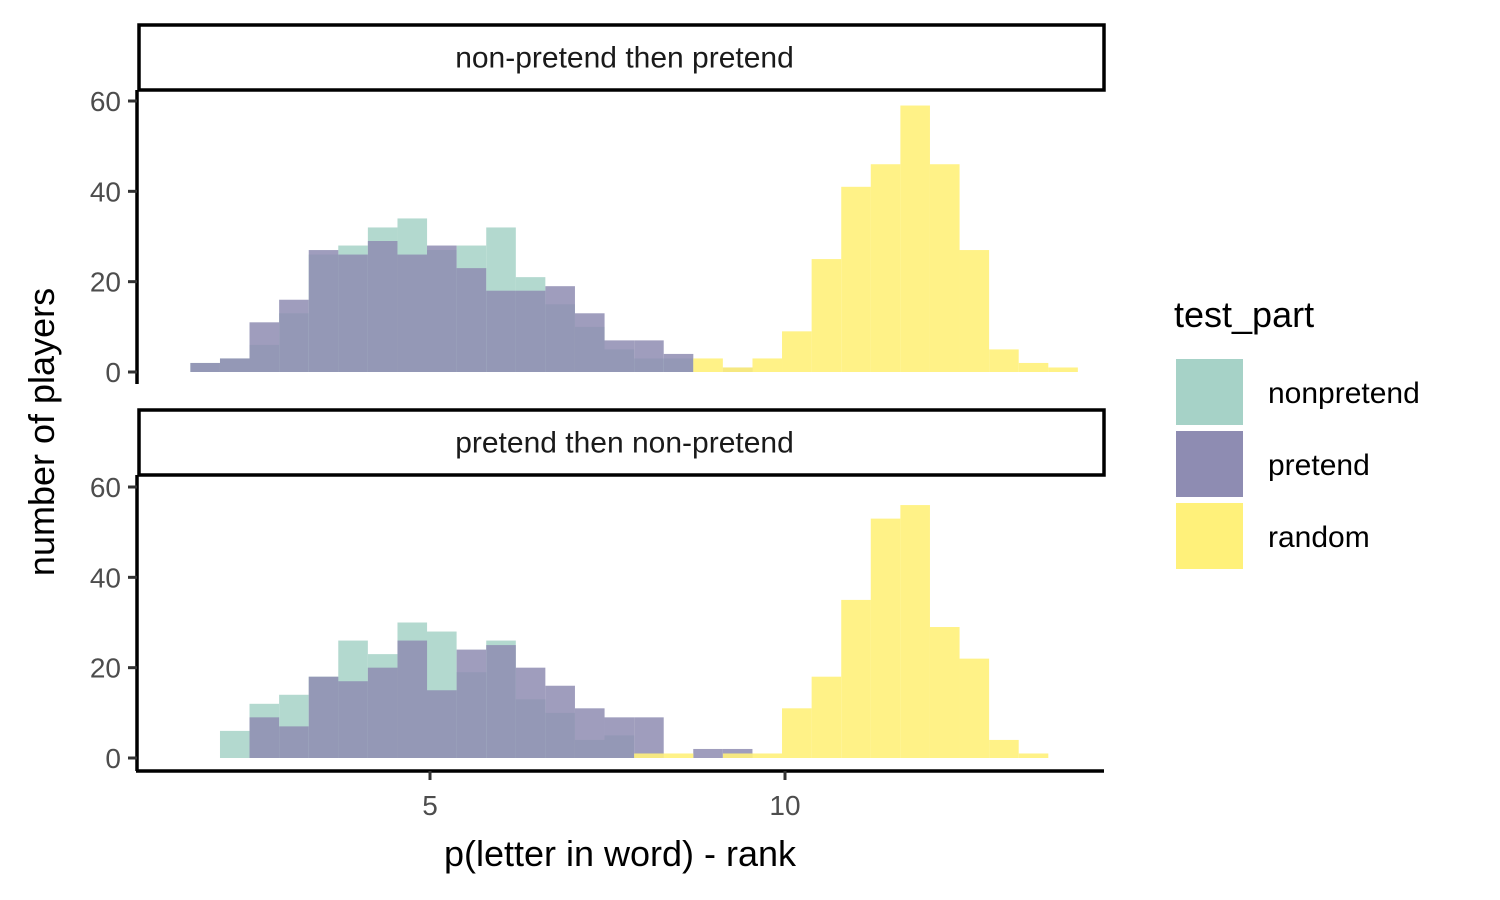 This screenshot has height=900, width=1500. Describe the element at coordinates (430, 805) in the screenshot. I see `x-tick-label: 5` at that location.